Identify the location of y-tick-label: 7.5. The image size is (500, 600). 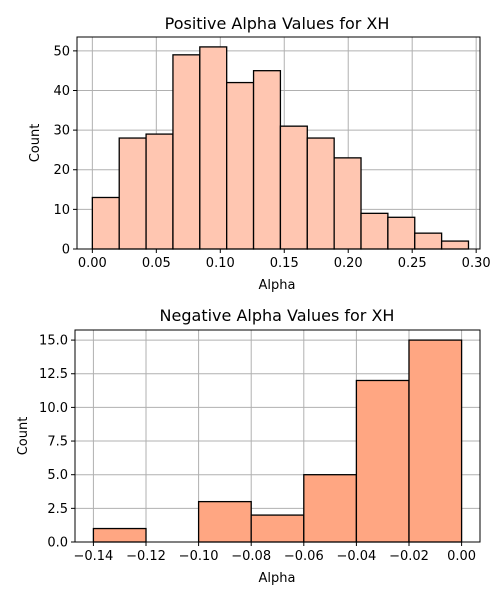
(57, 442).